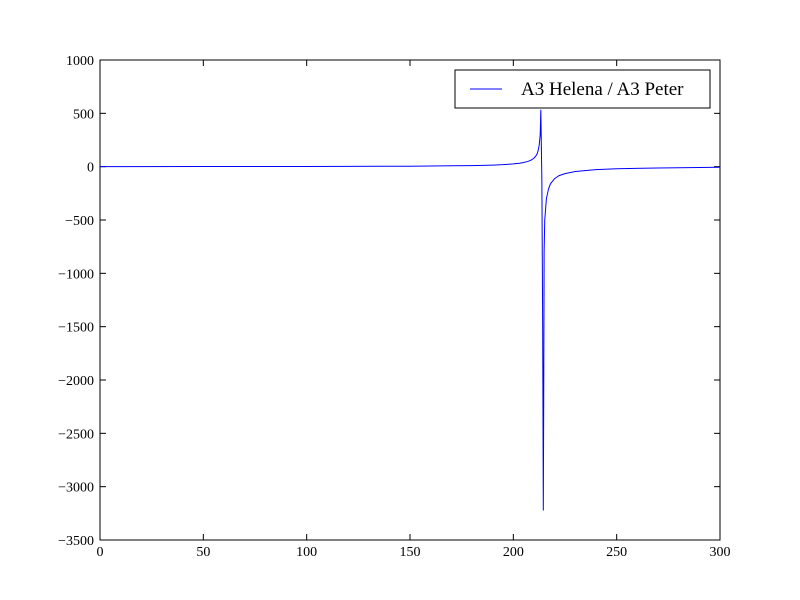 The width and height of the screenshot is (800, 600). I want to click on y-tick-label: −500, so click(79, 221).